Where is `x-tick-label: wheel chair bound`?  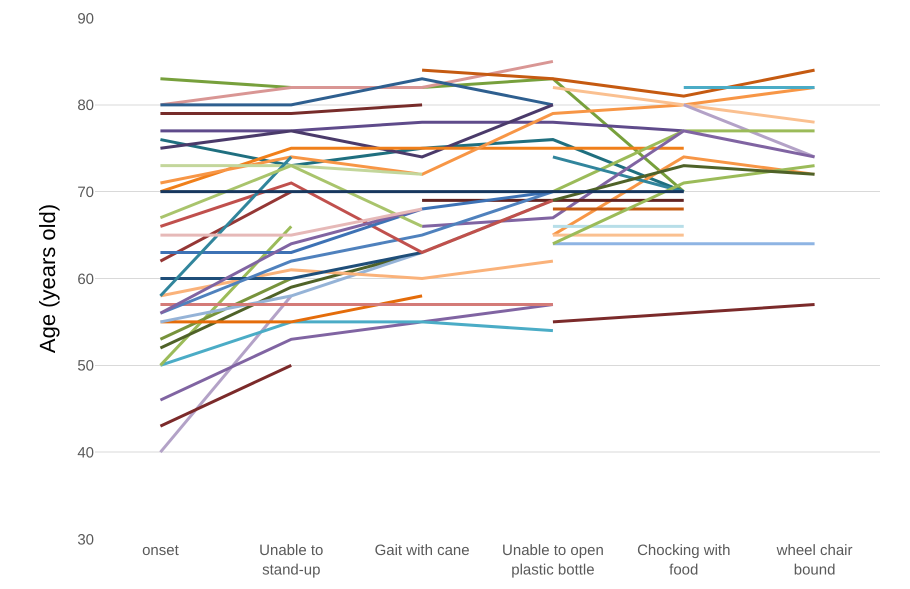 x-tick-label: wheel chair bound is located at coordinates (814, 560).